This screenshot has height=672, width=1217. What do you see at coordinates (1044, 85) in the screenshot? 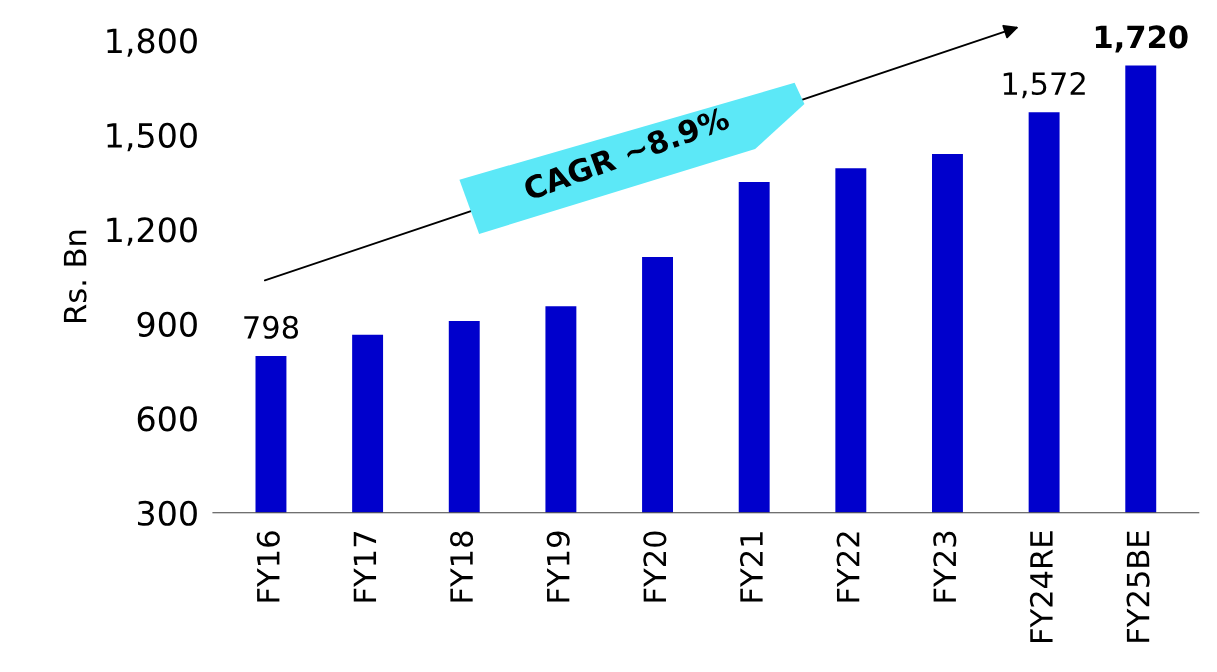
I see `data-label: 1,572` at bounding box center [1044, 85].